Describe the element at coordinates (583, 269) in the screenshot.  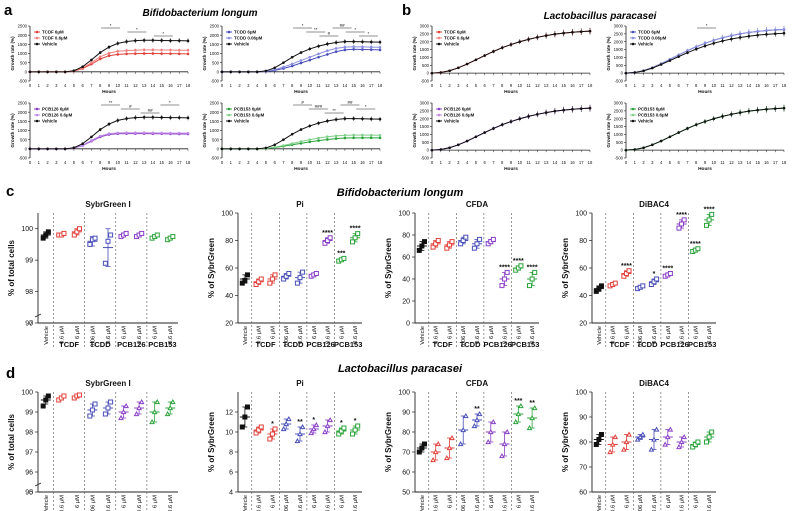
I see `y-tick-label: 60` at that location.